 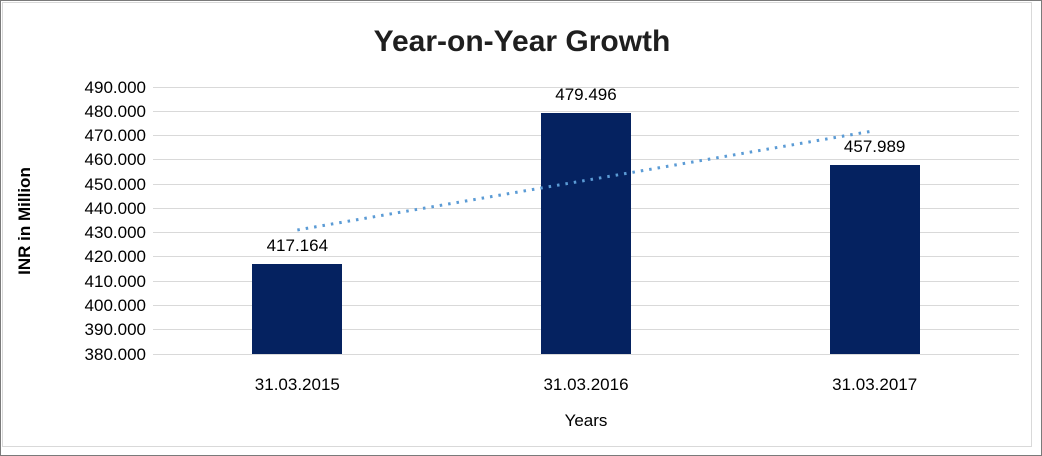 I want to click on bar-data-label: 417.164, so click(x=297, y=245).